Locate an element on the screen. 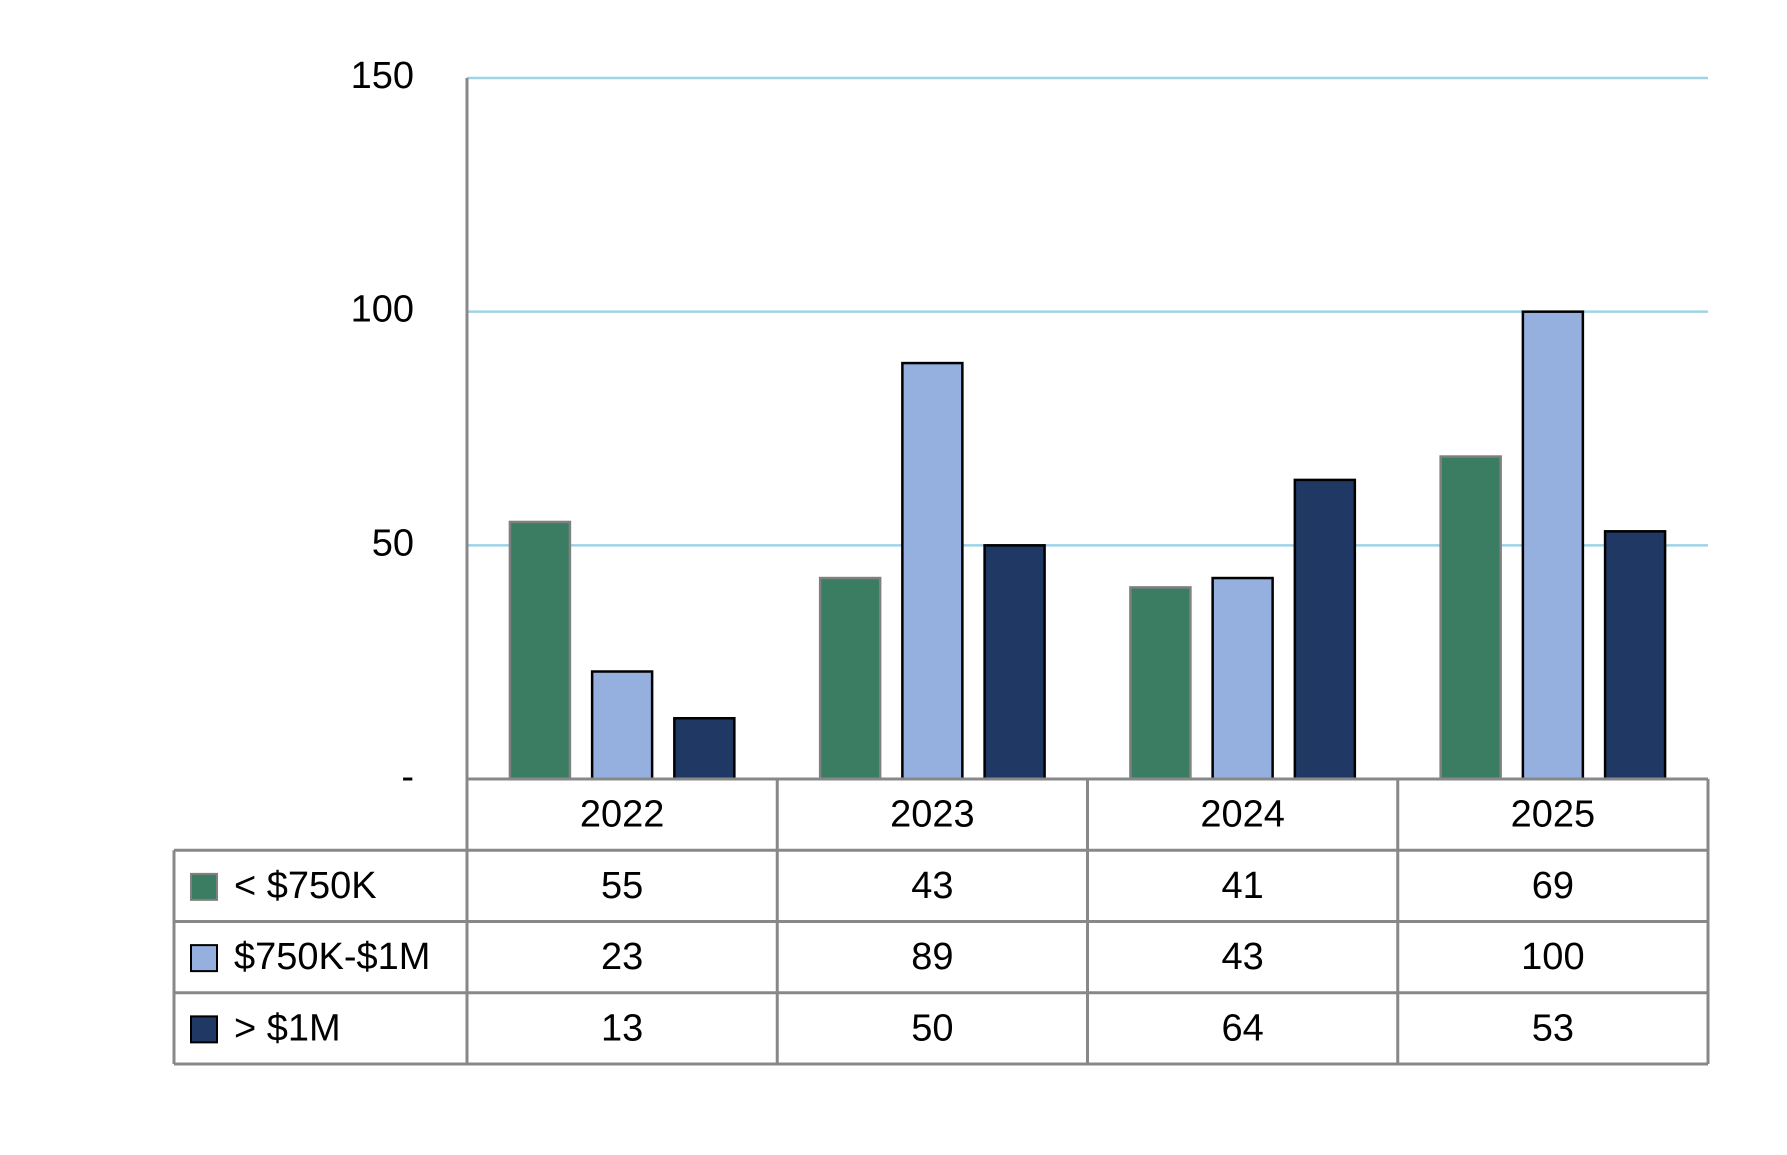 The width and height of the screenshot is (1787, 1155). x-tick-label: 2025 is located at coordinates (1553, 815).